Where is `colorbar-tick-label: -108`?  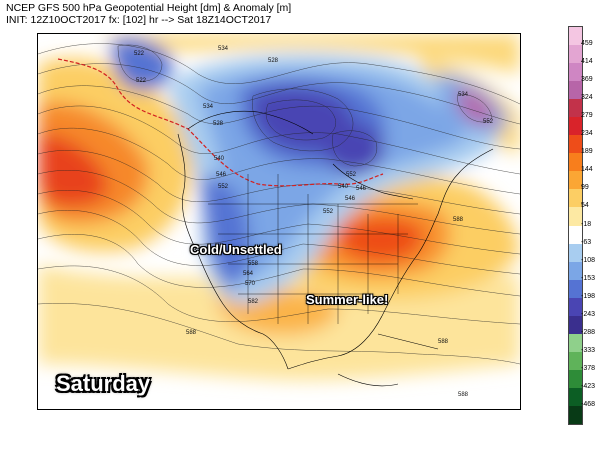
colorbar-tick-label: -108 is located at coordinates (588, 260).